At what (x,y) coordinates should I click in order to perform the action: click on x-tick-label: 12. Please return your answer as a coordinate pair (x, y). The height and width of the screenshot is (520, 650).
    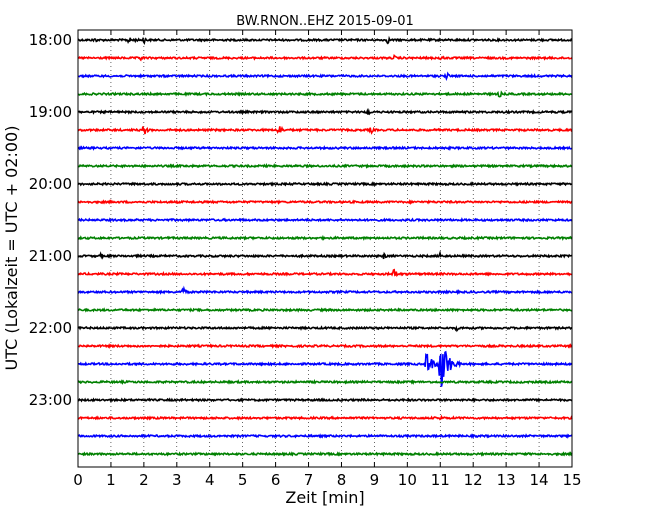
    Looking at the image, I should click on (473, 480).